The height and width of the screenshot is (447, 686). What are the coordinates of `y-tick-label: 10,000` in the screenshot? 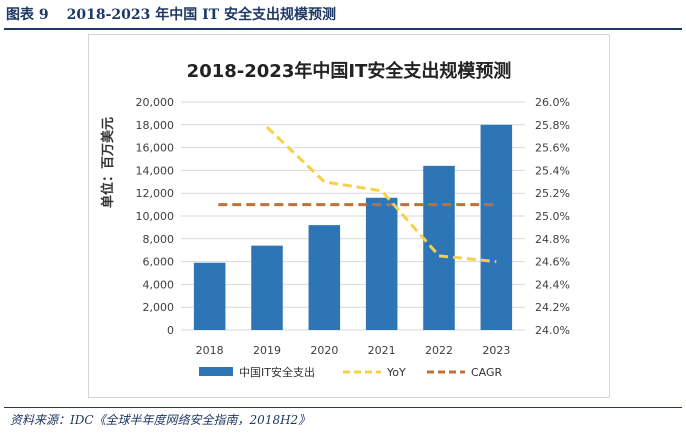 It's located at (155, 216).